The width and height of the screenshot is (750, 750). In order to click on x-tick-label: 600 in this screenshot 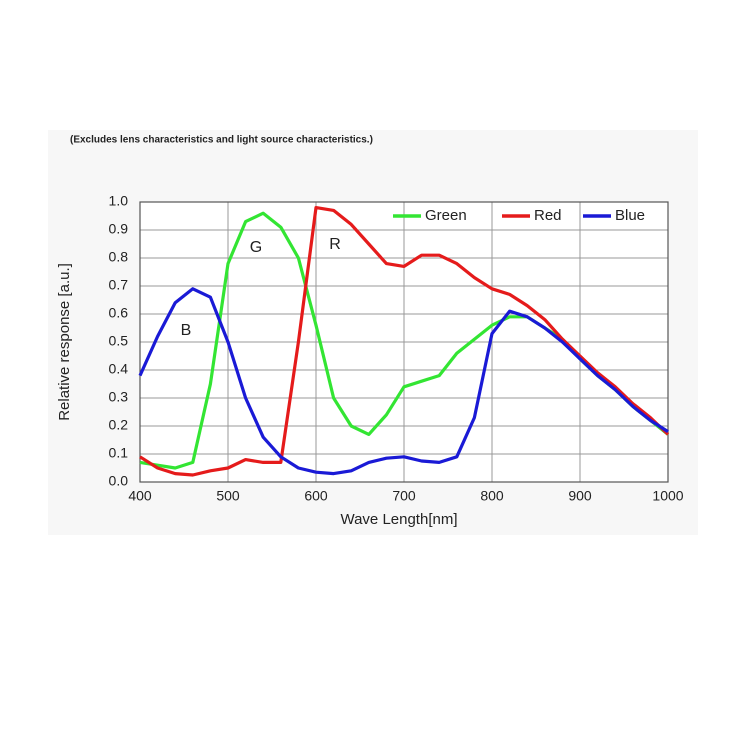, I will do `click(316, 496)`.